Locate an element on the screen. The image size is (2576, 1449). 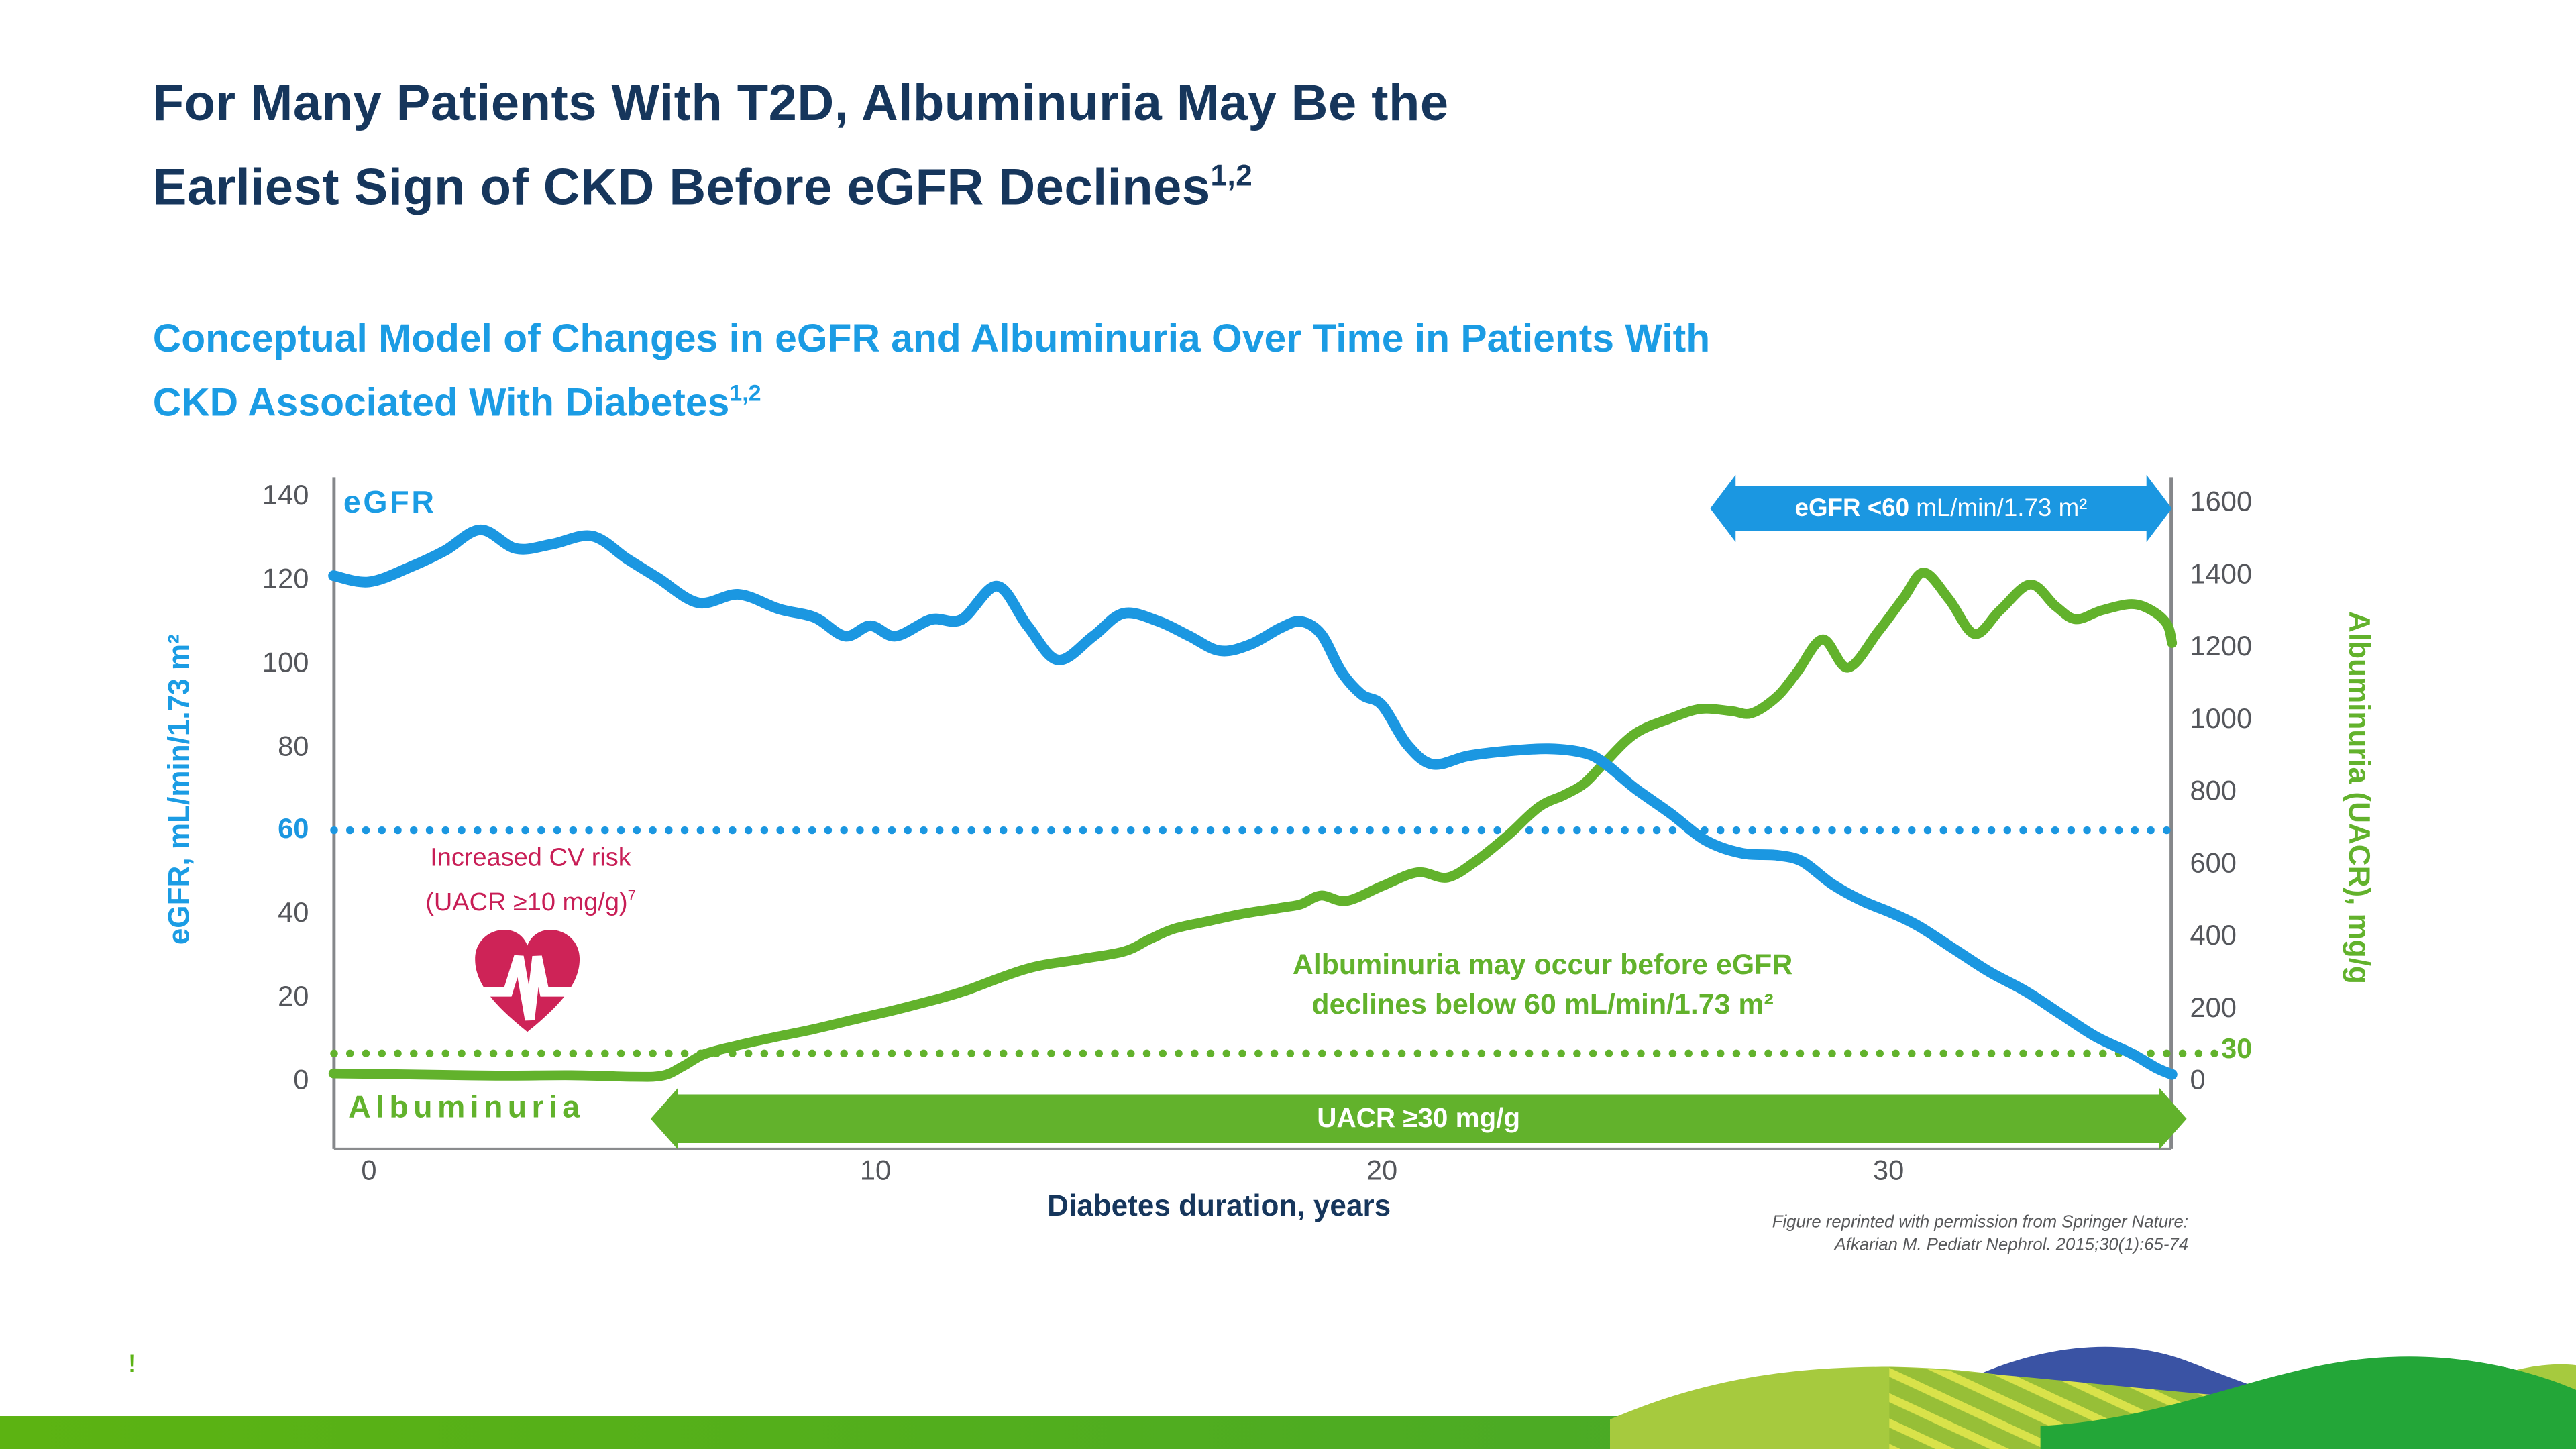
x-tick: 30 is located at coordinates (1888, 1171).